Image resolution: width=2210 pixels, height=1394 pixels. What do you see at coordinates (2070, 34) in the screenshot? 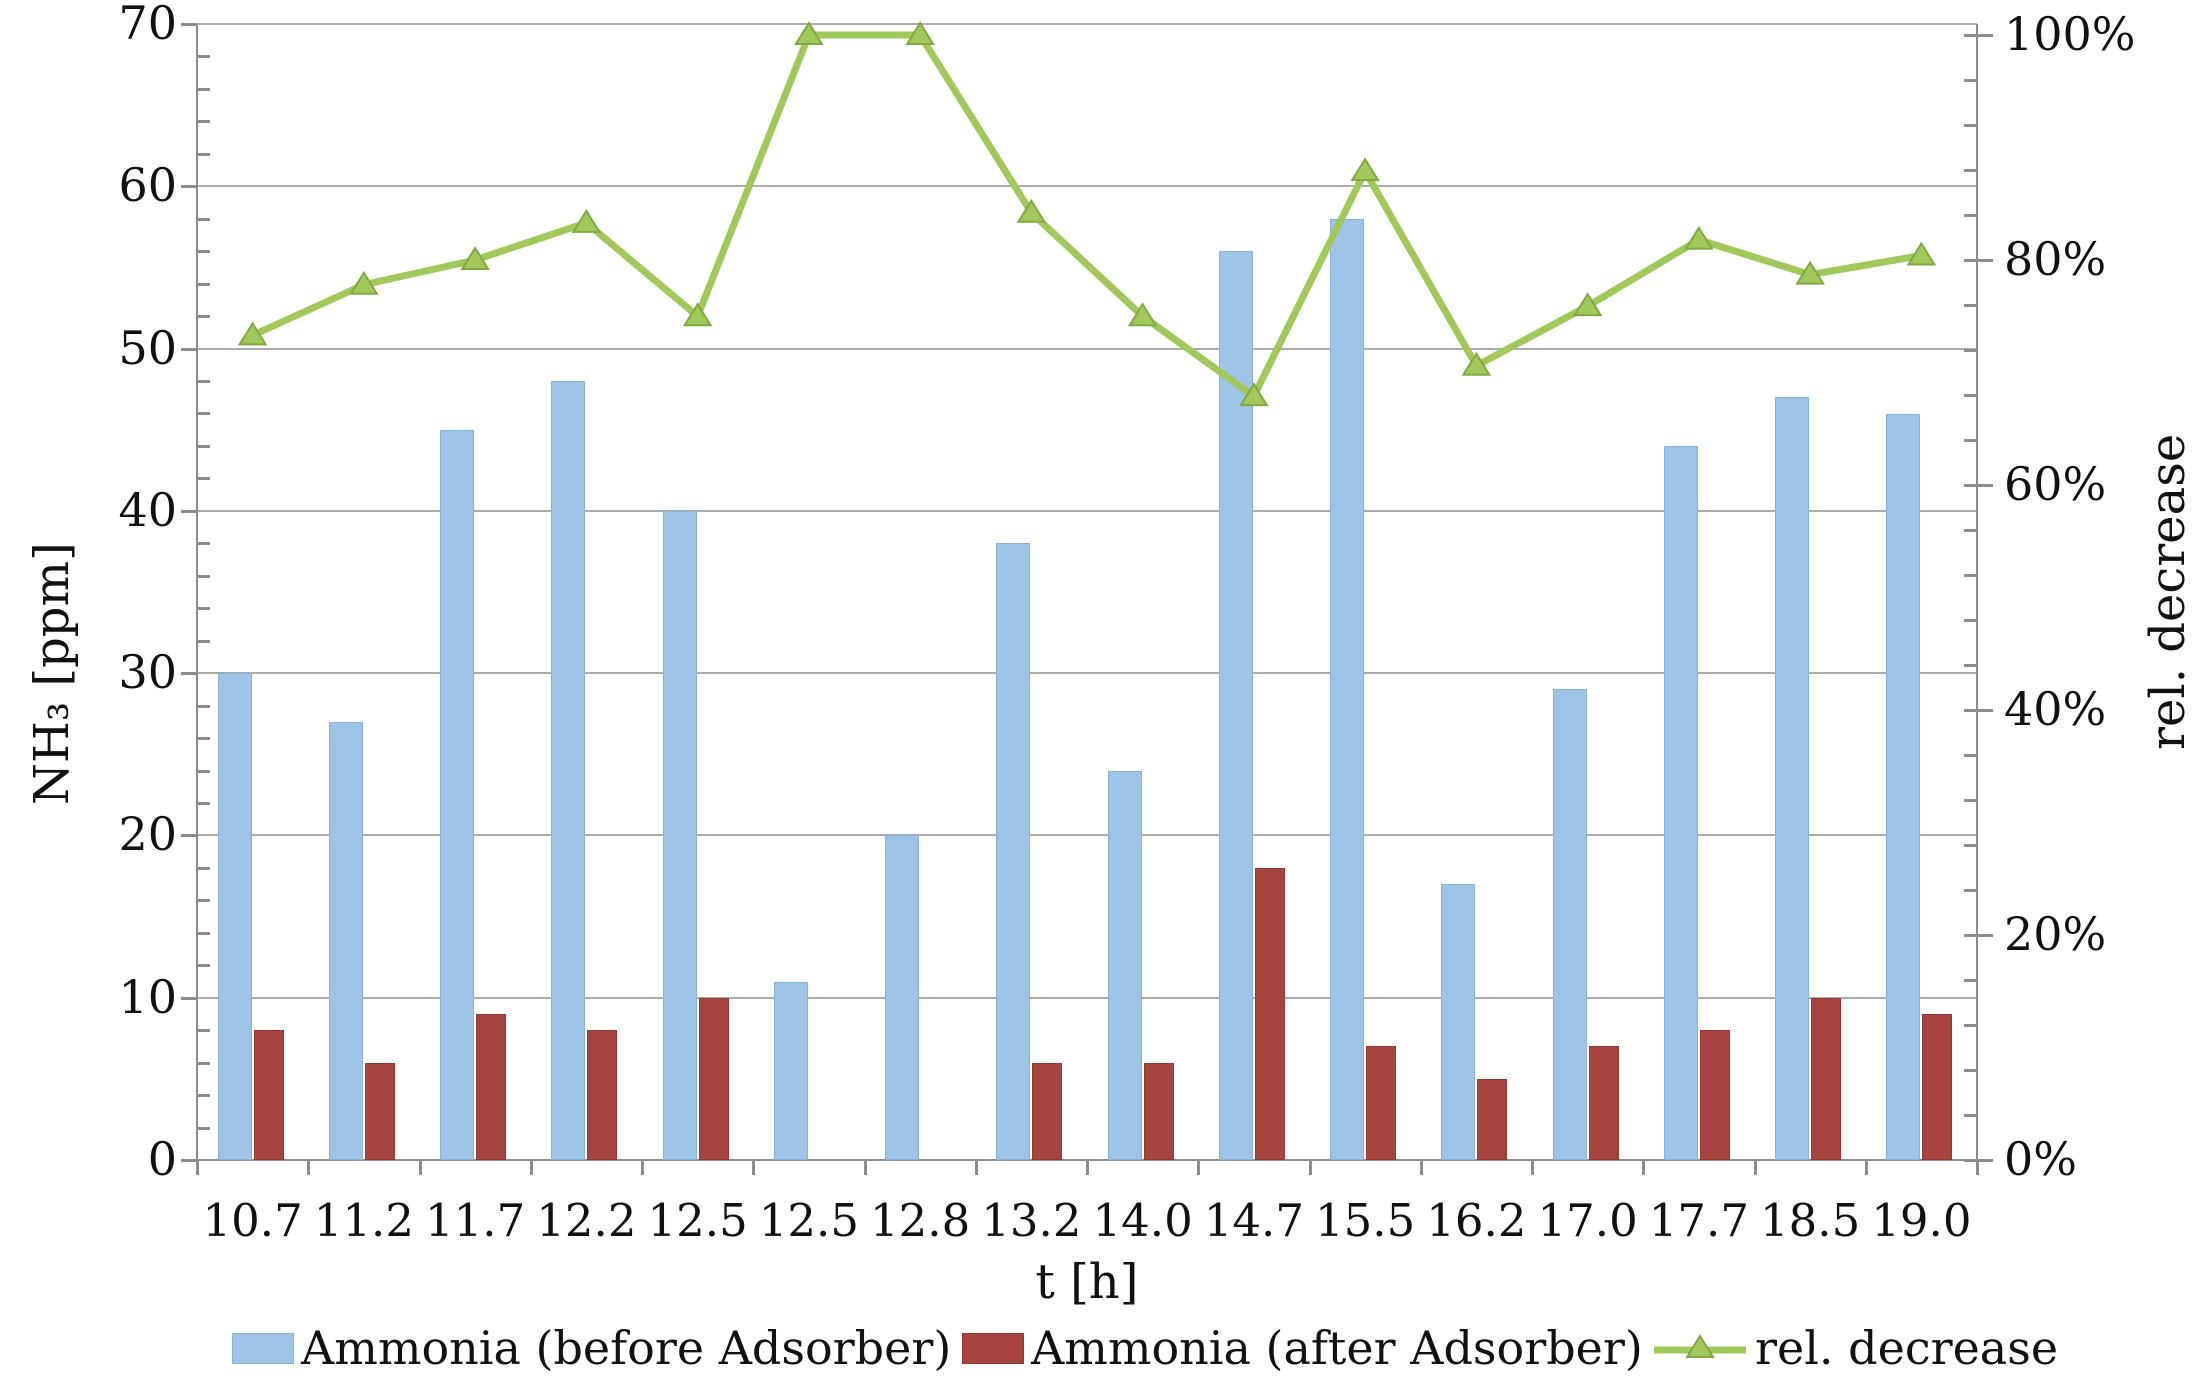
I see `y2-axis-tick-label: 100%` at bounding box center [2070, 34].